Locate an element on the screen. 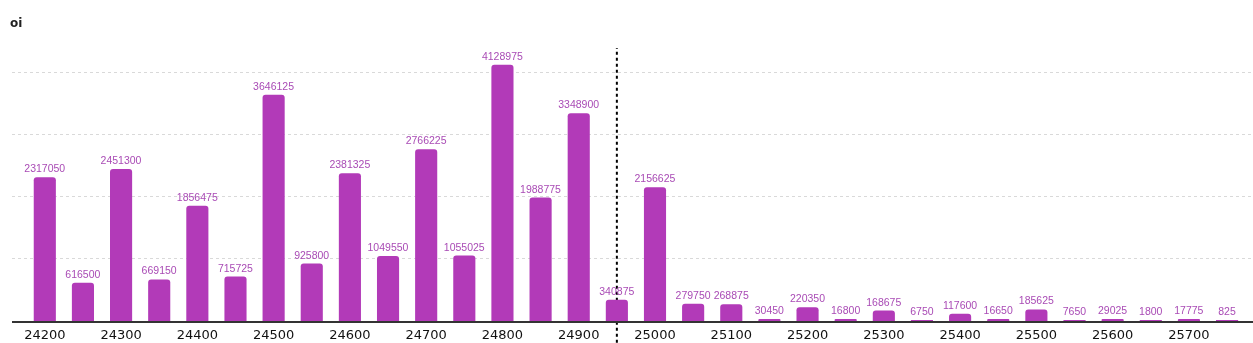  data-label: 268875 is located at coordinates (731, 295).